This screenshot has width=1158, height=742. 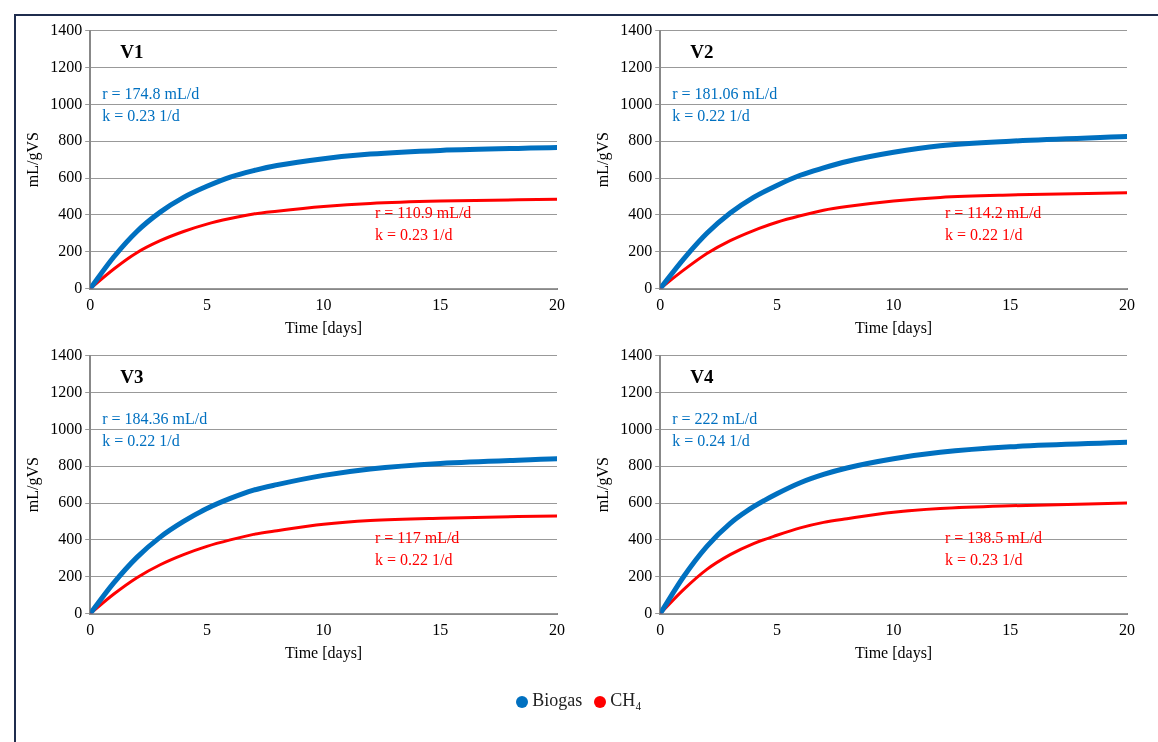 I want to click on annotation: r = 184.36 mL/d, so click(x=155, y=419).